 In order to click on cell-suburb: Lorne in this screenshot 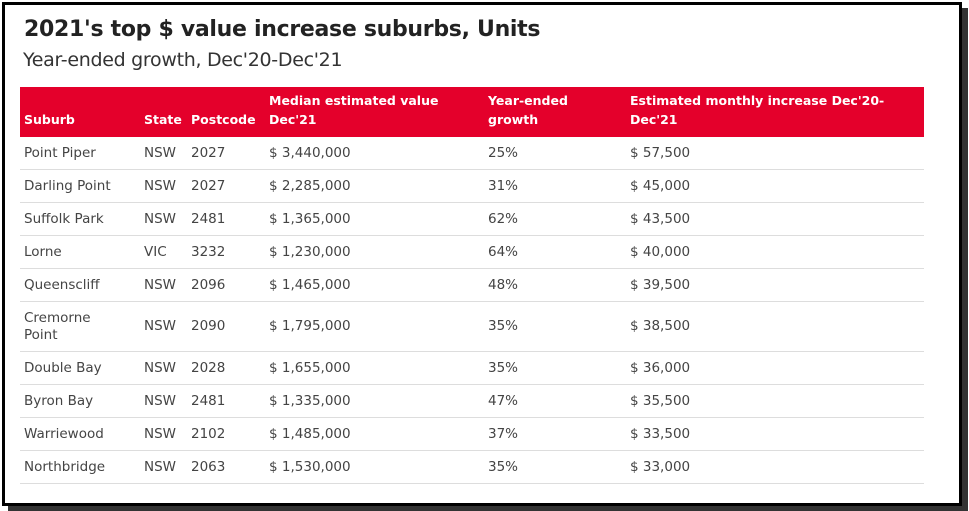, I will do `click(80, 252)`.